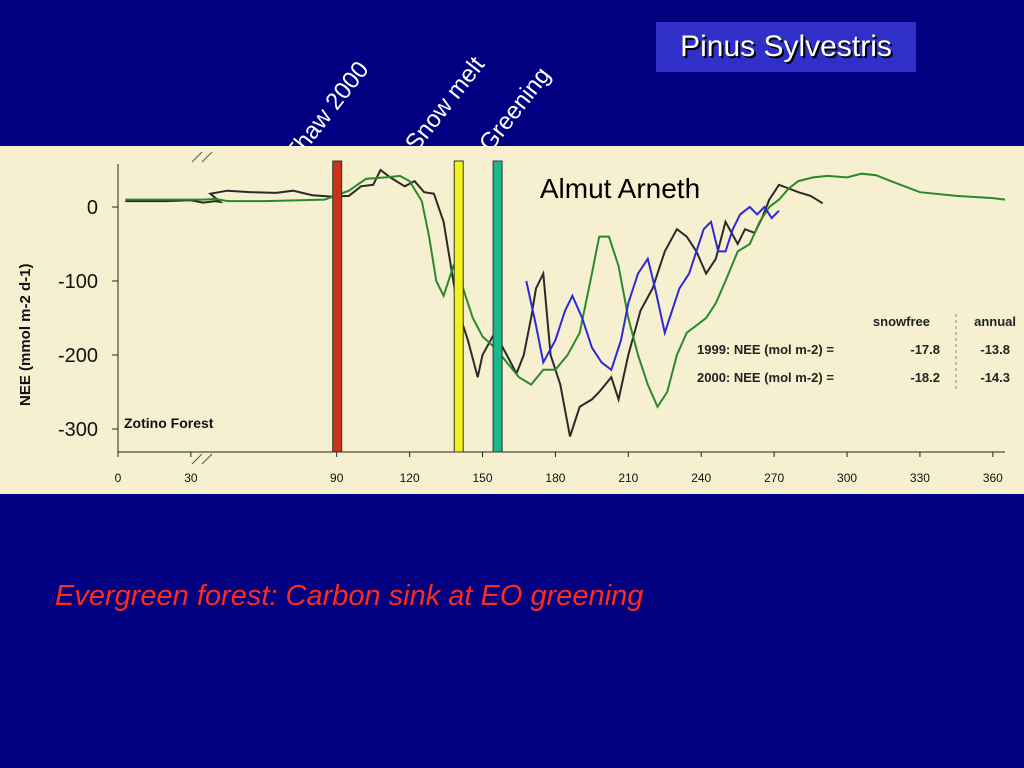  Describe the element at coordinates (191, 478) in the screenshot. I see `x-tick-label: 30` at that location.